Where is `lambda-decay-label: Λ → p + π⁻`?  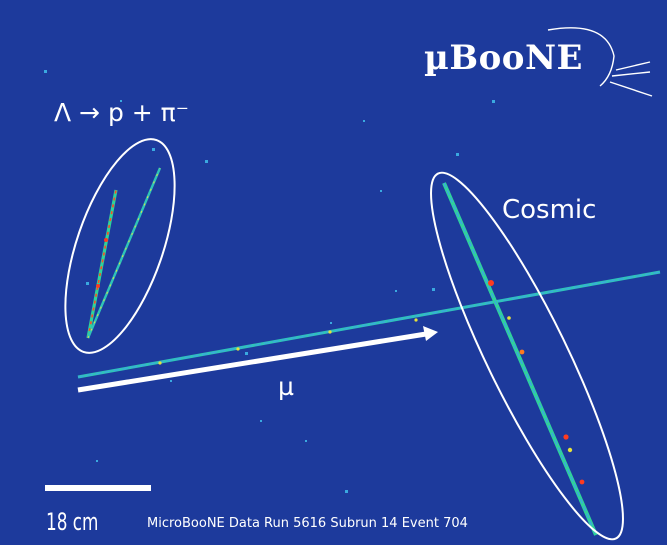 lambda-decay-label: Λ → p + π⁻ is located at coordinates (121, 112).